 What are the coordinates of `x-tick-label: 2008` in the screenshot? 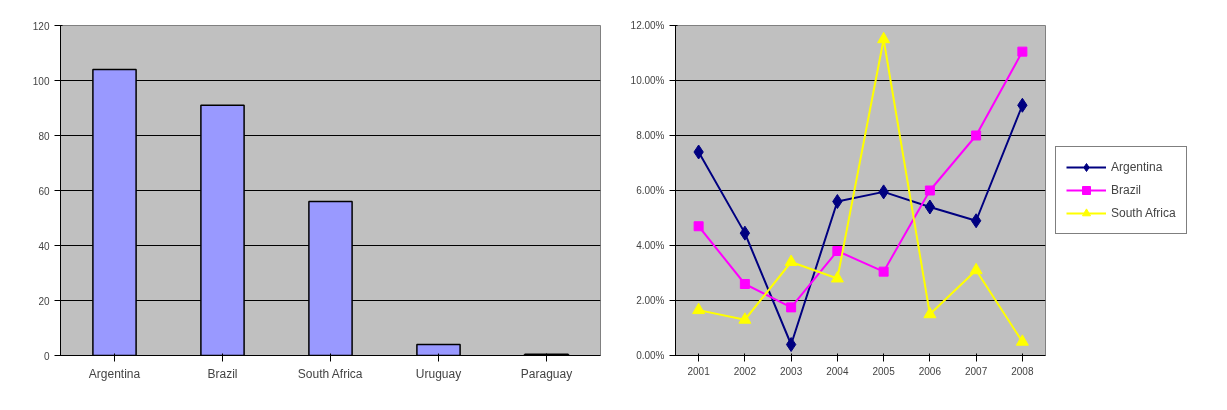 It's located at (1022, 371).